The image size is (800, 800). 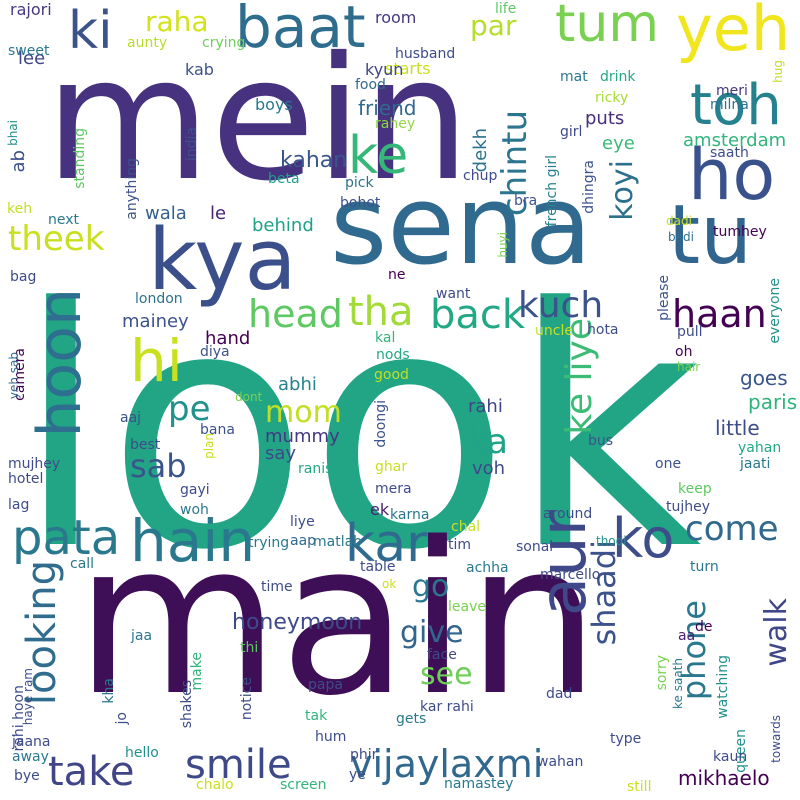 I want to click on word-hand: hand, so click(x=228, y=338).